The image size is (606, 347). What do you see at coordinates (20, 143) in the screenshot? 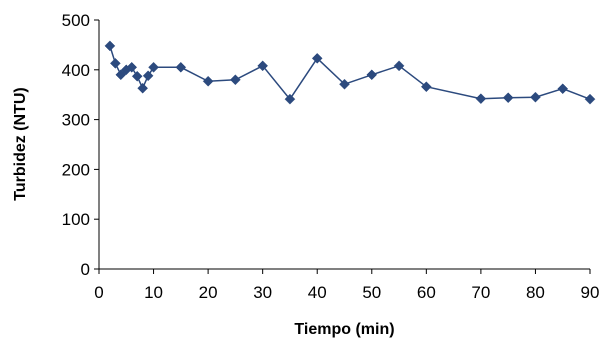
I see `y-axis-title: Turbidez (NTU)` at bounding box center [20, 143].